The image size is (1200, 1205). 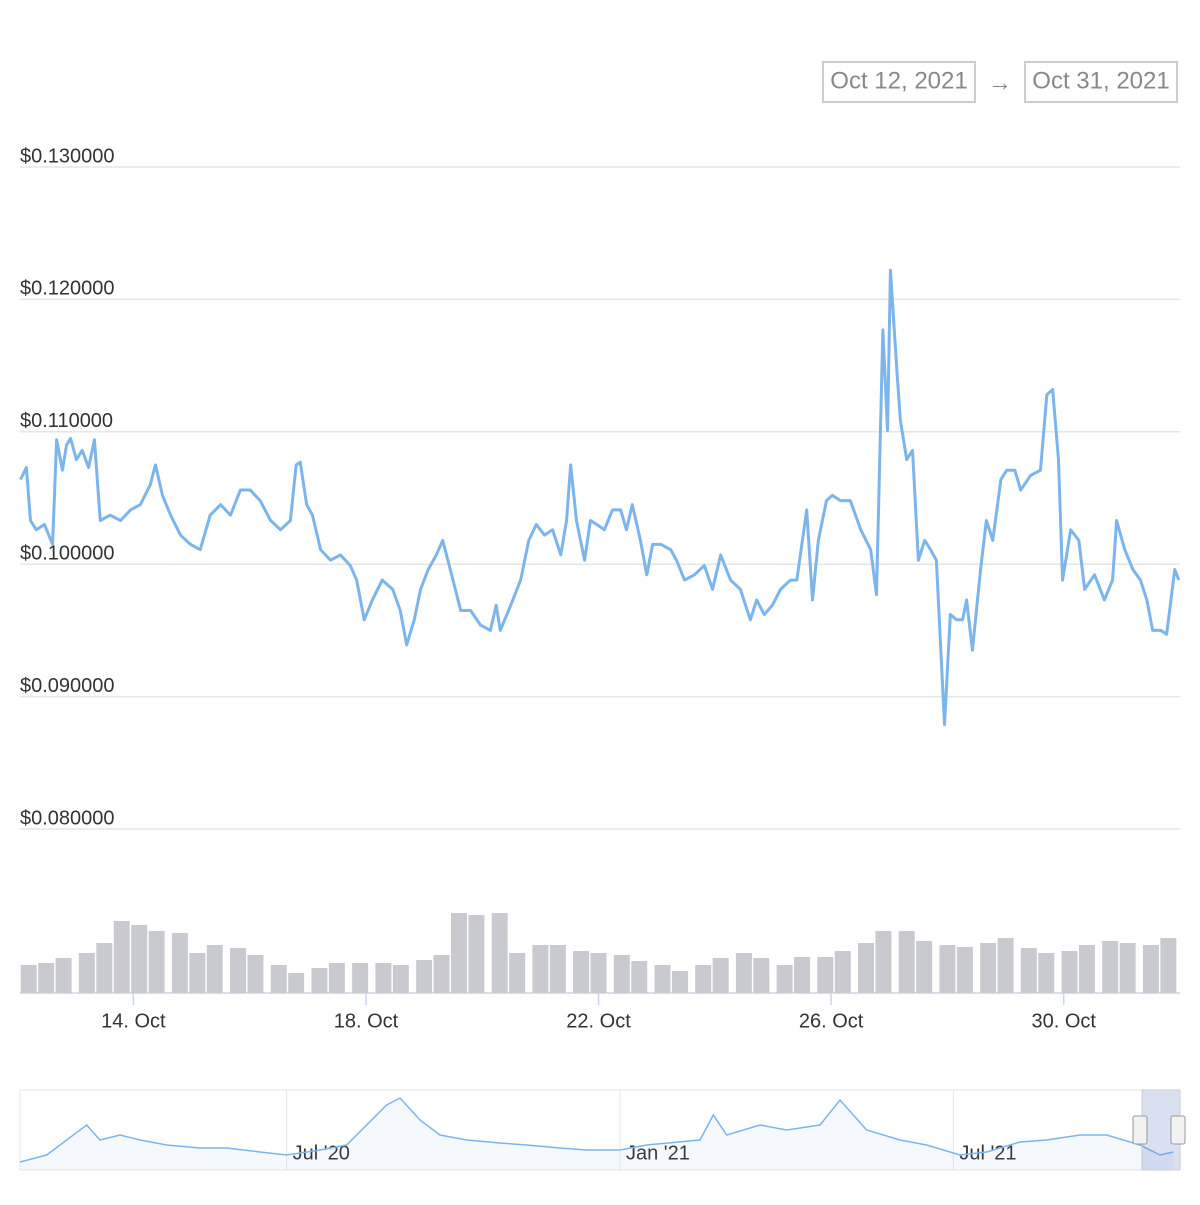 I want to click on y-tick-label: $0.120000, so click(x=67, y=289).